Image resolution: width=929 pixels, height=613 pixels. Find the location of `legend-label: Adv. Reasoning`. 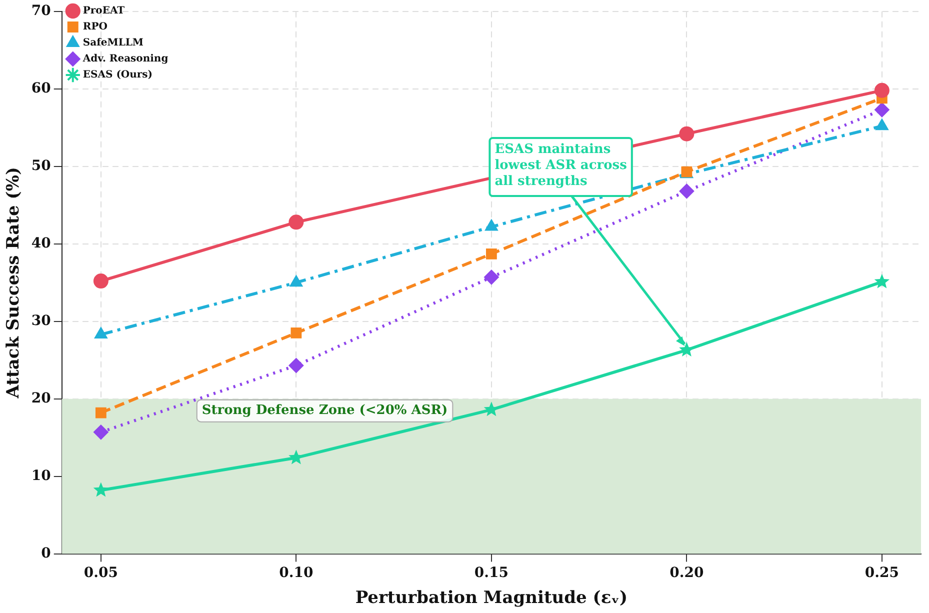

legend-label: Adv. Reasoning is located at coordinates (125, 59).